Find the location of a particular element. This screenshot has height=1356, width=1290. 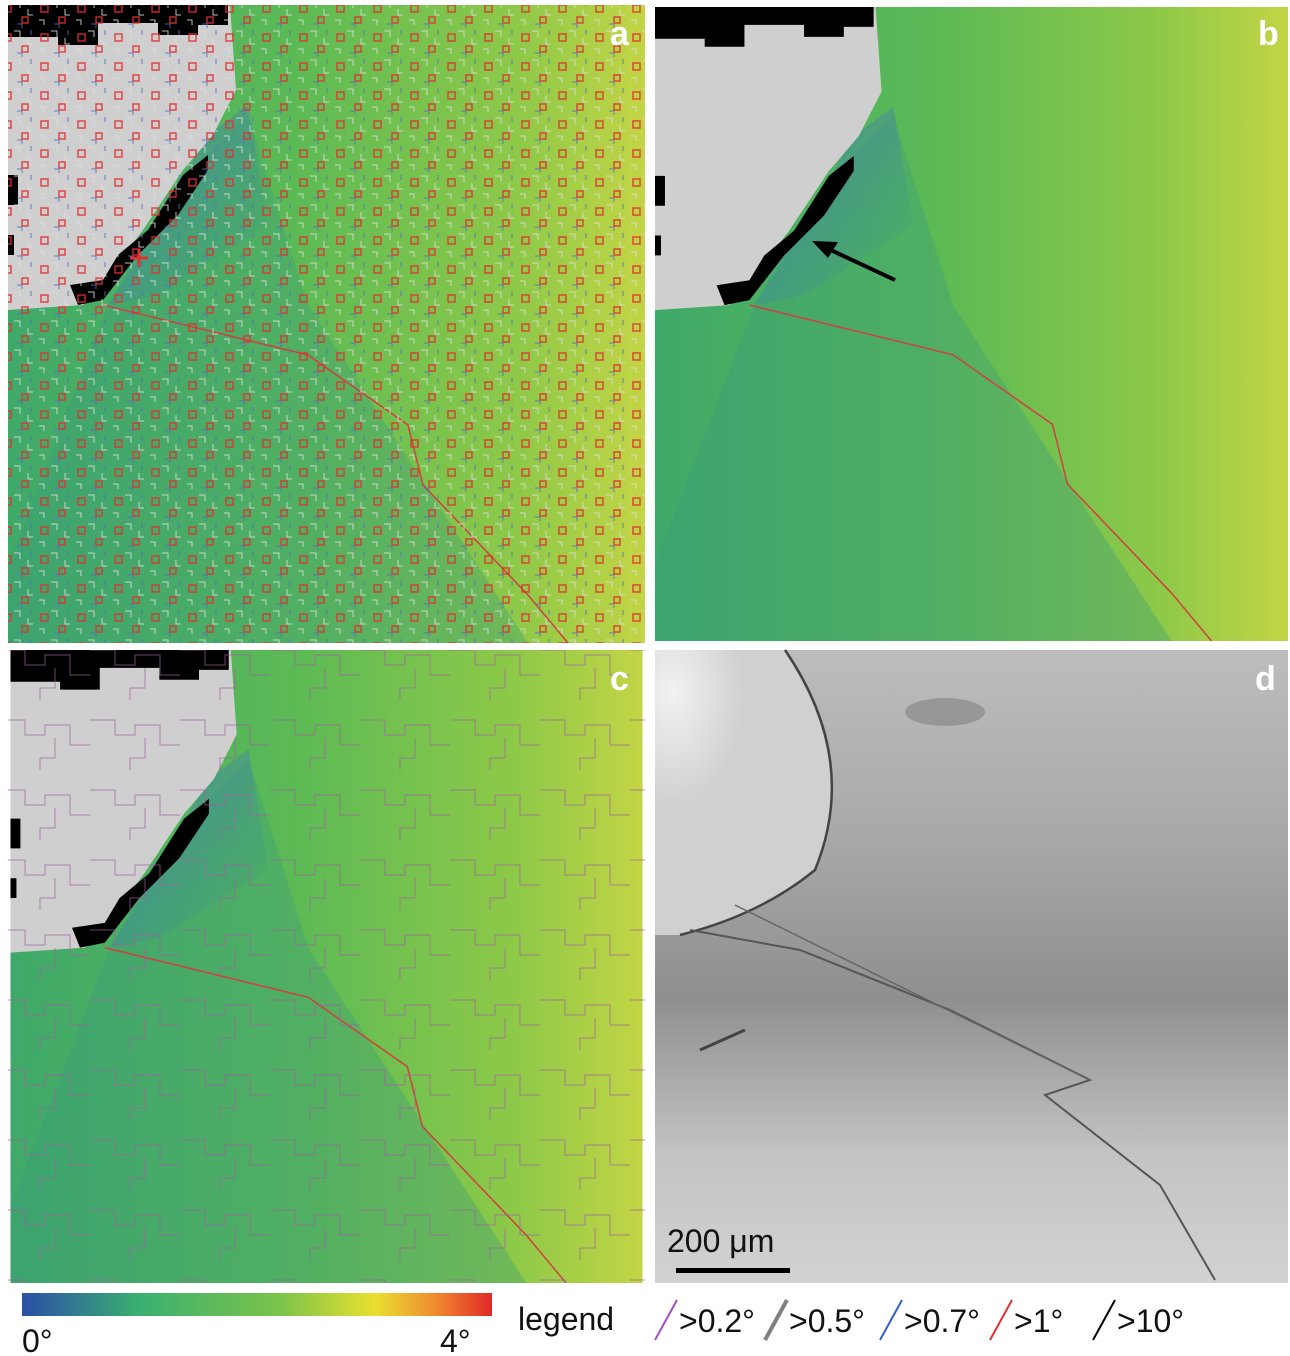

legend-label: >0.7° is located at coordinates (942, 1321).